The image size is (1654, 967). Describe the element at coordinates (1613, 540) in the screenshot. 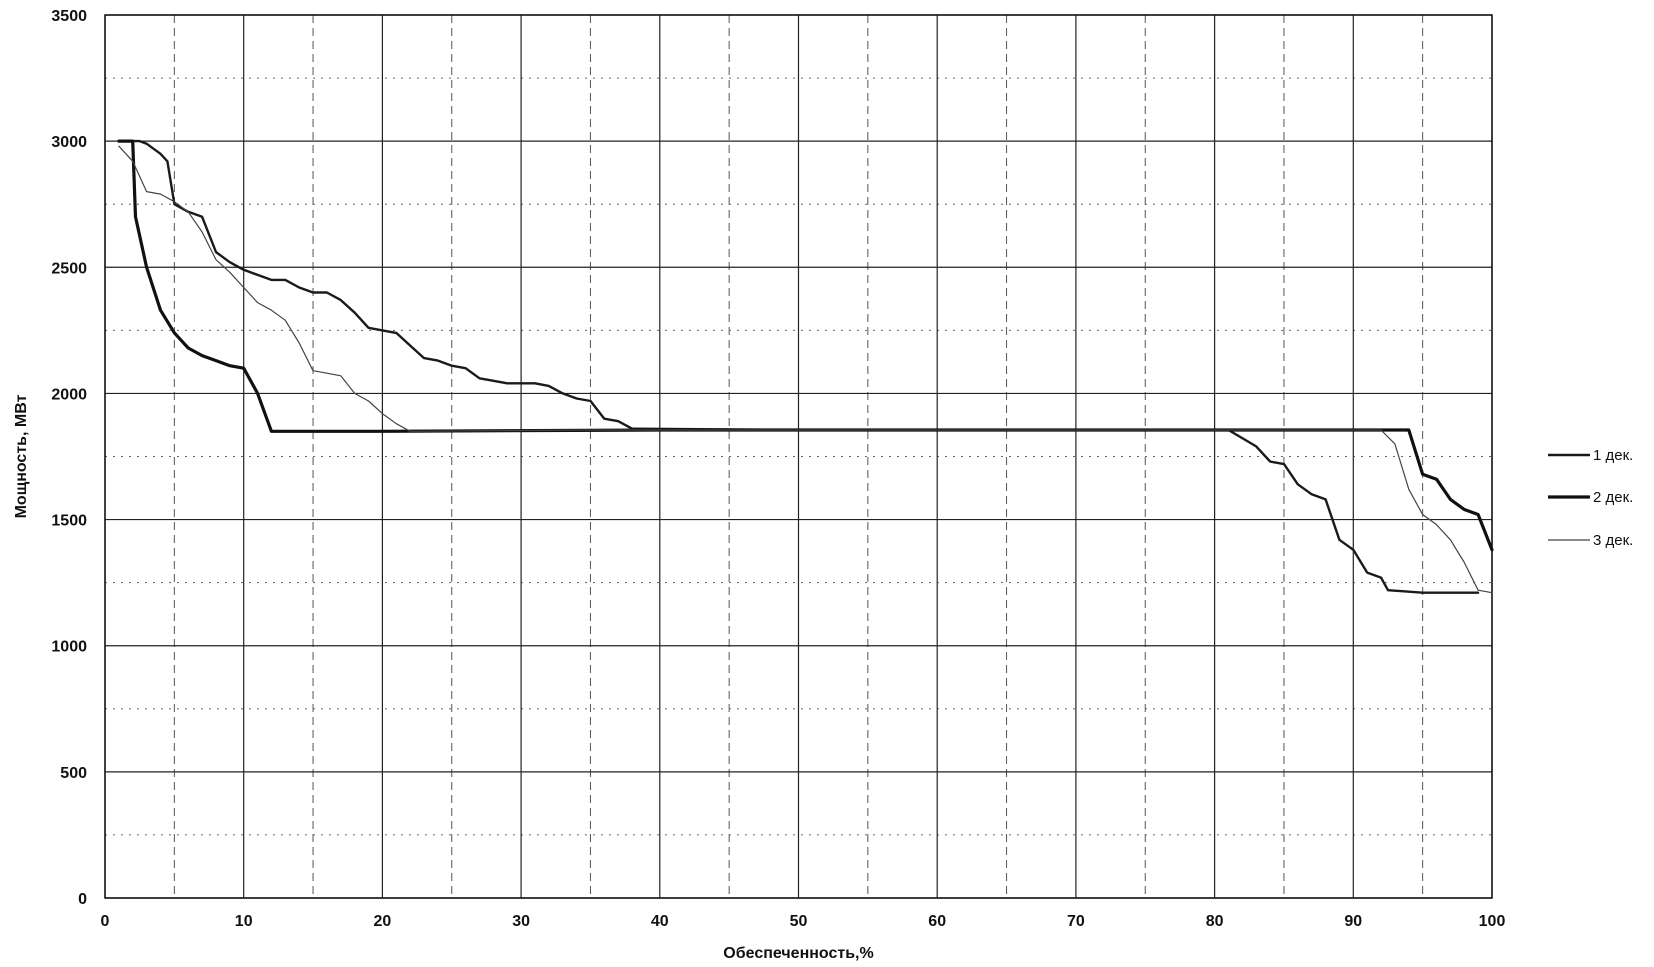

I see `legend-label-3: 3 дек.` at that location.